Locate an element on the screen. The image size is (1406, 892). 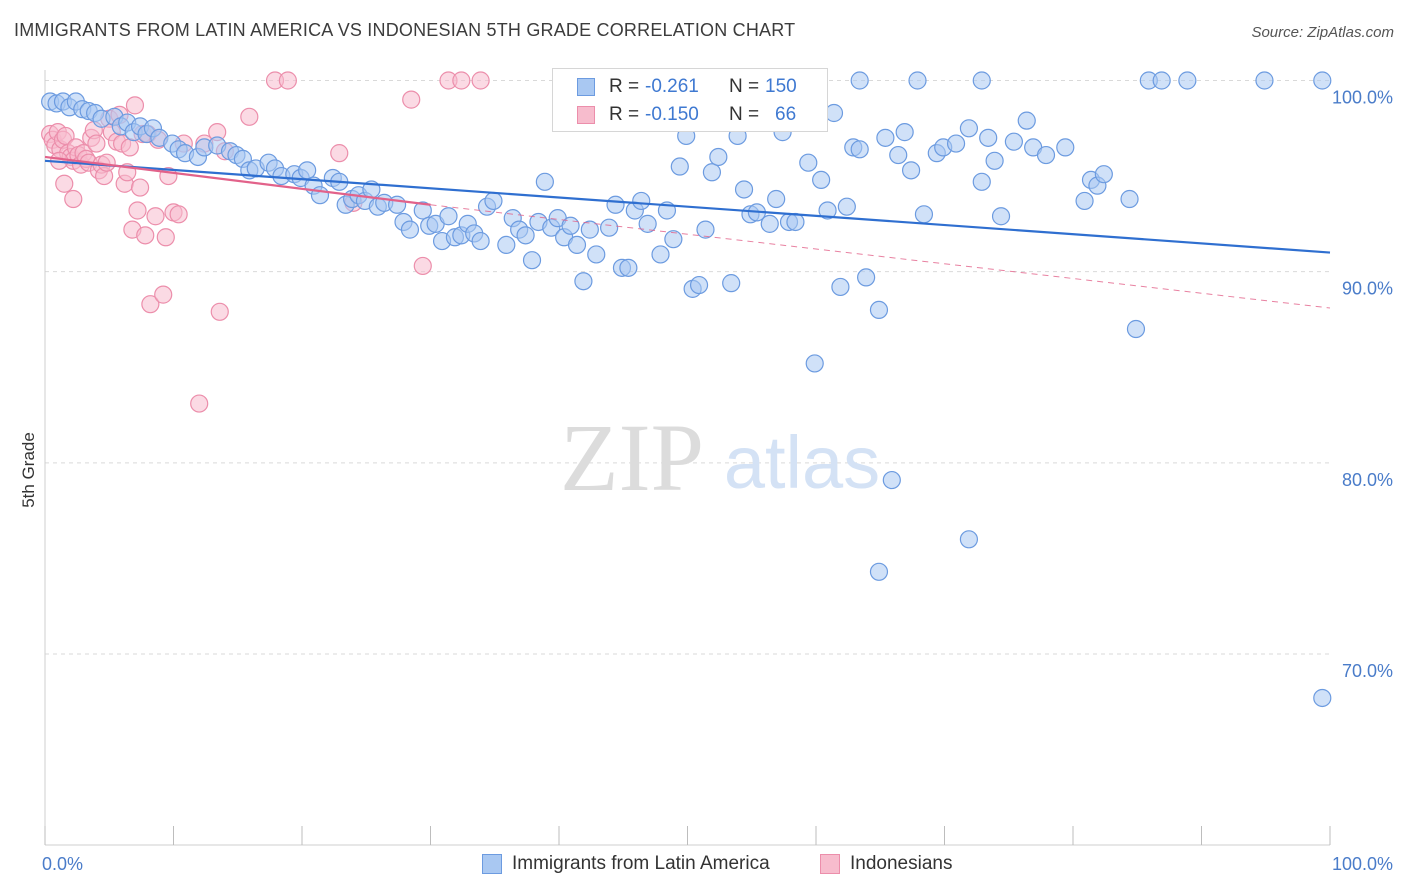
indonesians-trend-extension is located at coordinates (880, 256).